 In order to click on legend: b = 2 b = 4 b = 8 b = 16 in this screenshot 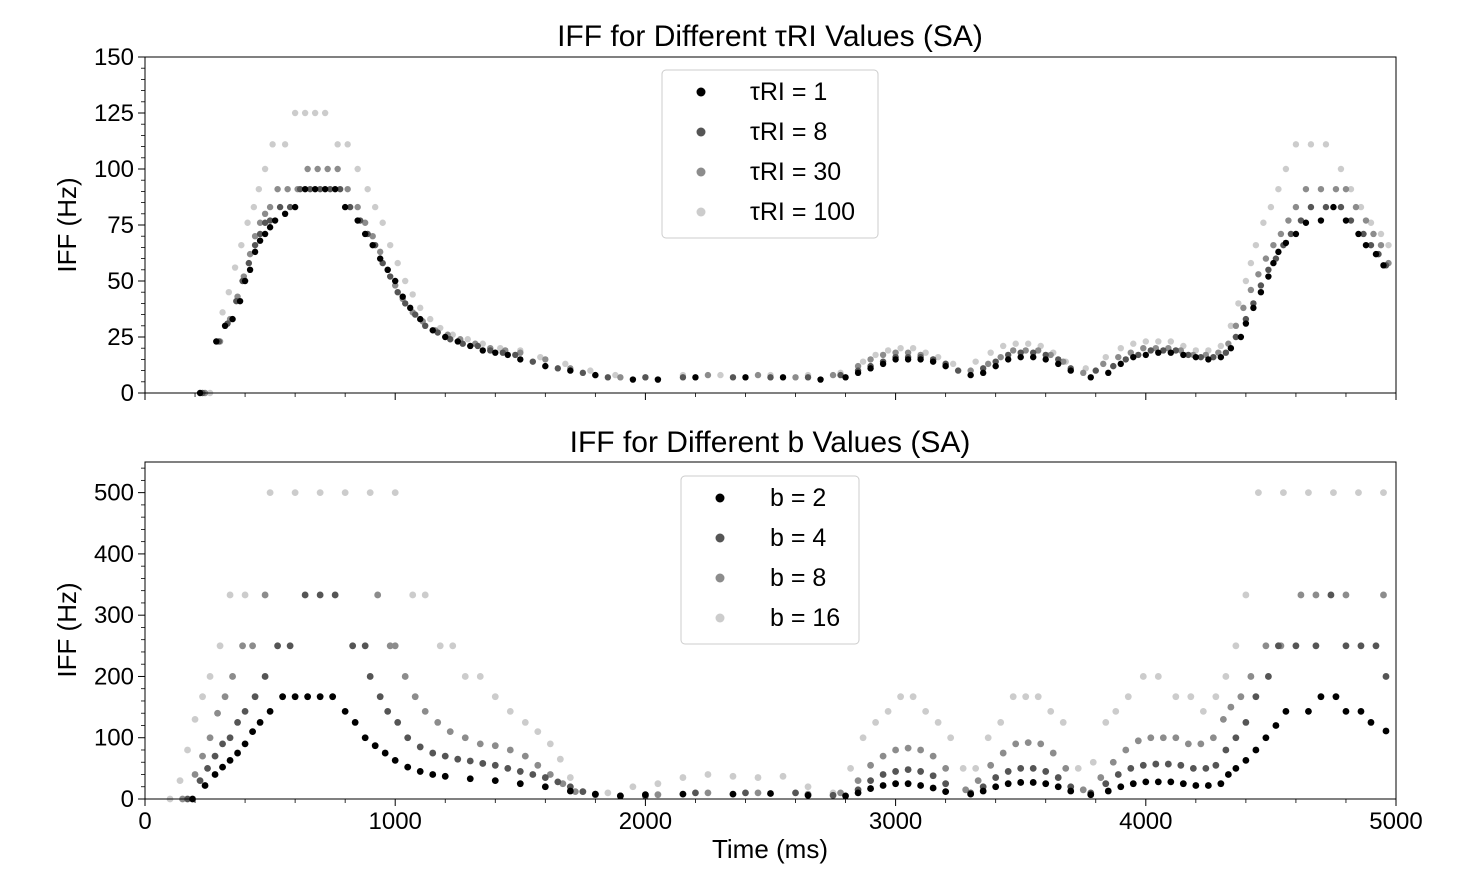, I will do `click(770, 560)`.